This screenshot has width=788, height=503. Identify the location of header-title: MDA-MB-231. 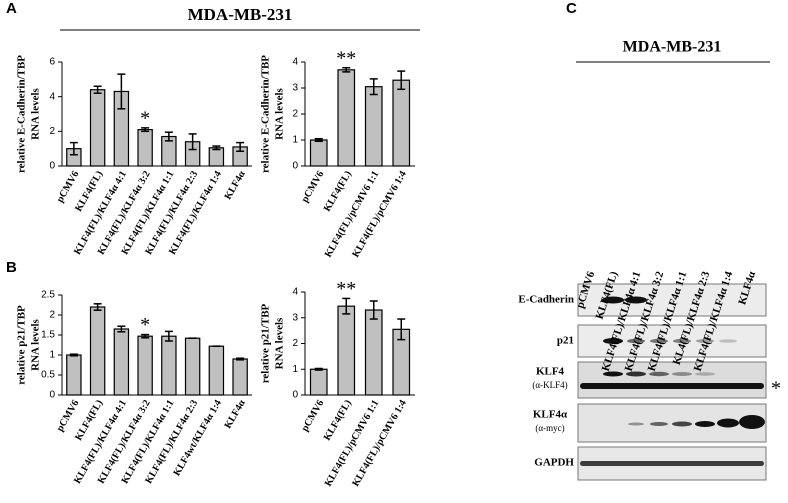
(240, 14).